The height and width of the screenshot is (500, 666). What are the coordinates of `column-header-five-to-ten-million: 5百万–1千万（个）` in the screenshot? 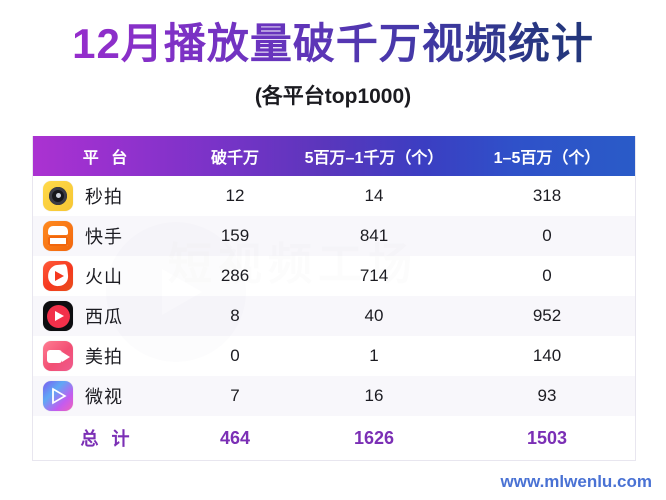 It's located at (374, 158).